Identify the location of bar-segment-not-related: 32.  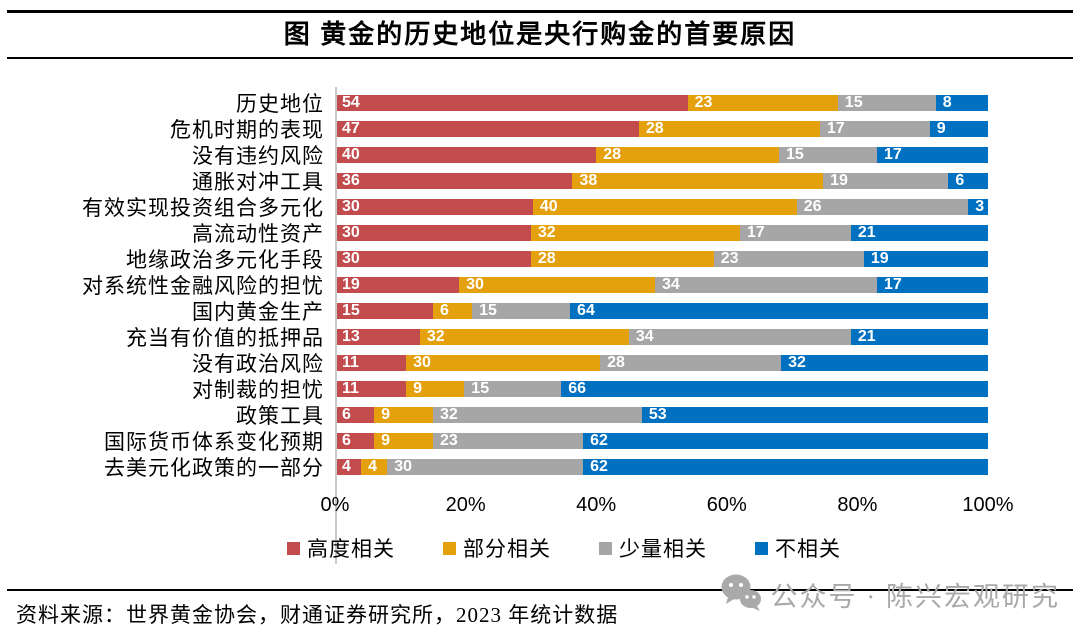
(884, 363).